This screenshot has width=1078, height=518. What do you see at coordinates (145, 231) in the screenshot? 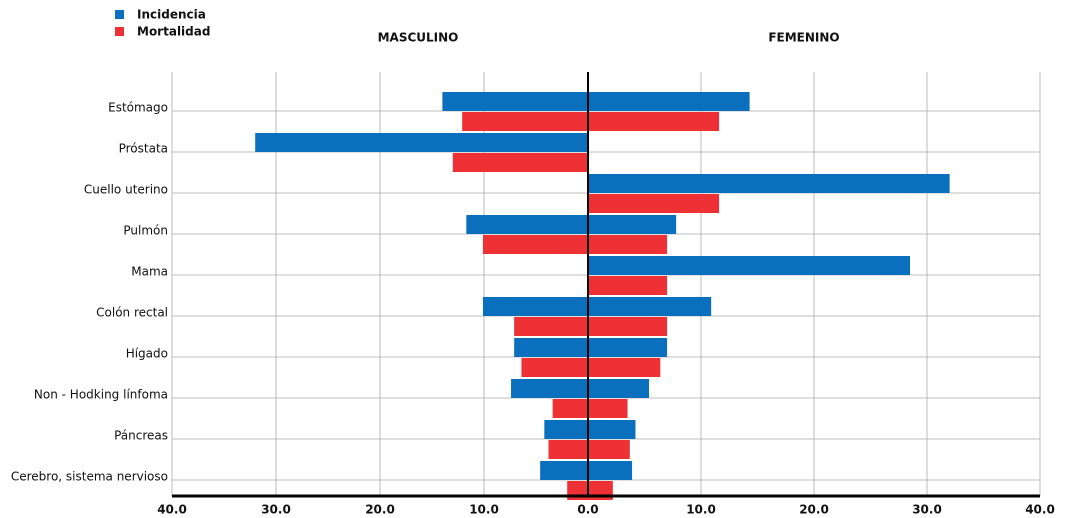
I see `category-label: Pulmón` at bounding box center [145, 231].